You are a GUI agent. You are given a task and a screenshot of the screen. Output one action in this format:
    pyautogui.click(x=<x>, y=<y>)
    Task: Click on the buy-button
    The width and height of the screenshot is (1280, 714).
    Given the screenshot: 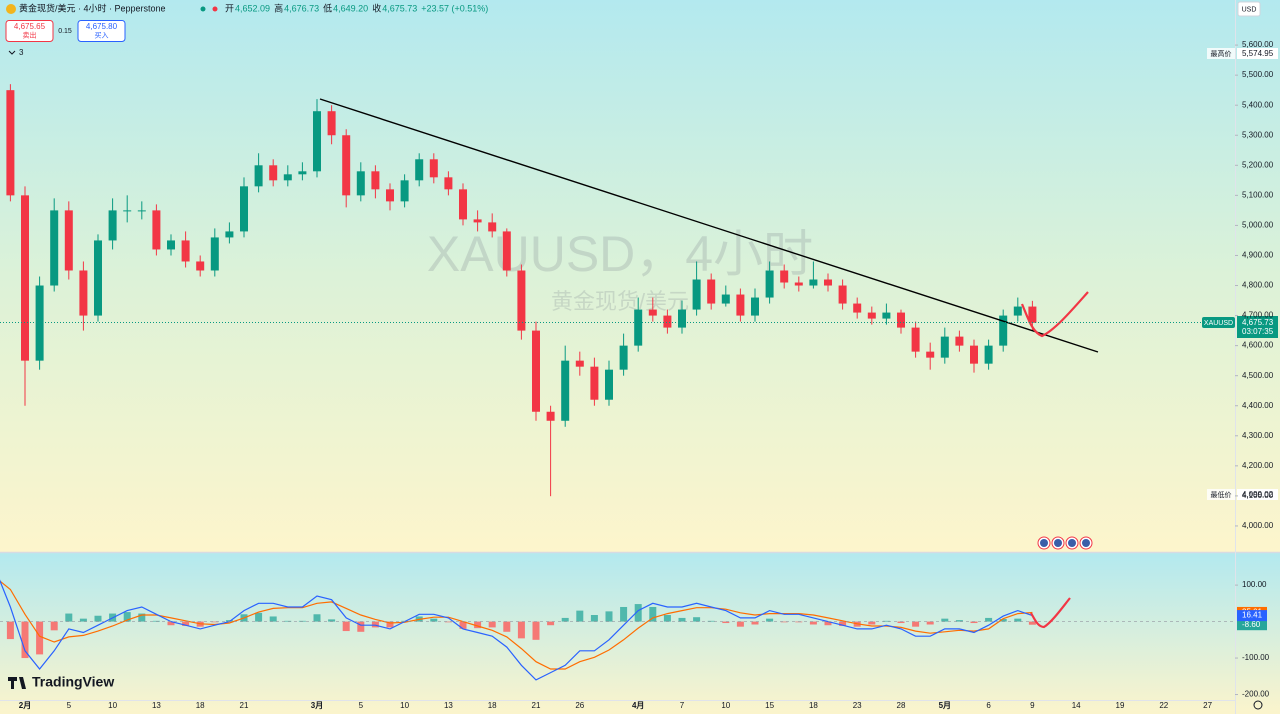 What is the action you would take?
    pyautogui.click(x=101, y=31)
    